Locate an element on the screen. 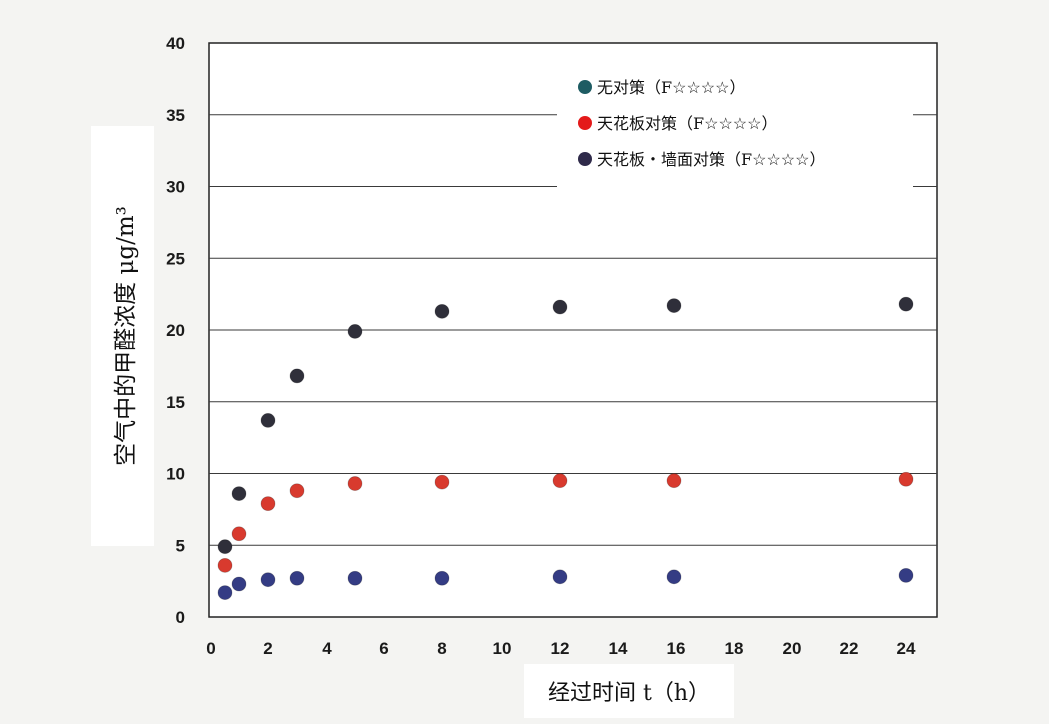 This screenshot has width=1049, height=724. y-tick-label: 5 is located at coordinates (180, 545).